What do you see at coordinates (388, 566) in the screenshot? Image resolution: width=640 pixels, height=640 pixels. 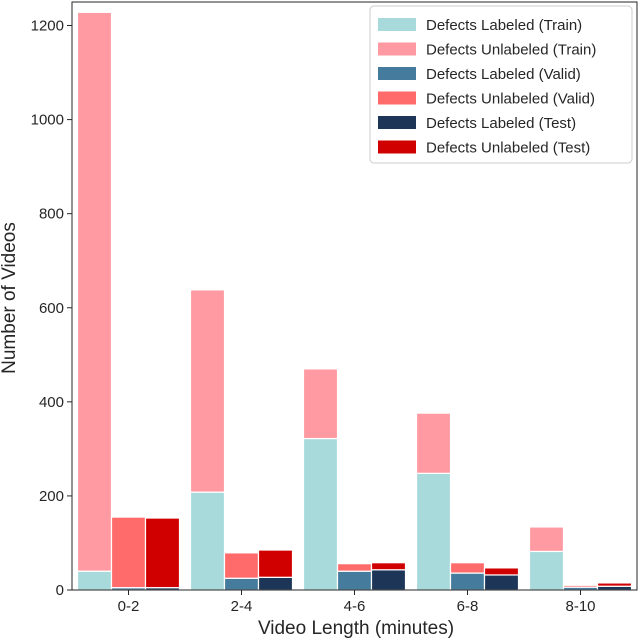 I see `bar-4-6-test-unlabeled` at bounding box center [388, 566].